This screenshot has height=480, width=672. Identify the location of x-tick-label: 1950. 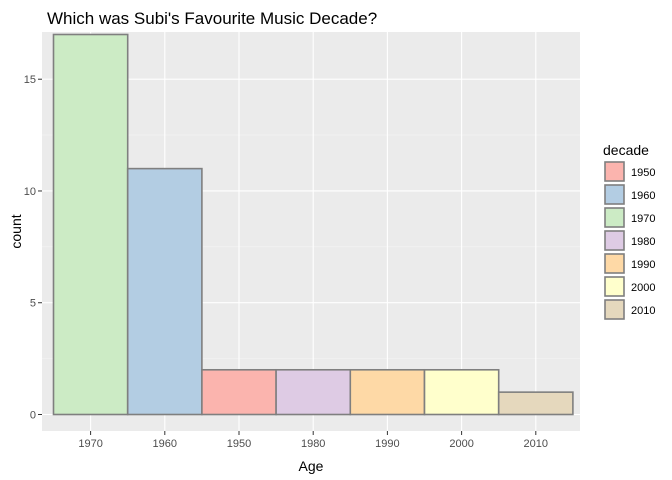
(239, 444).